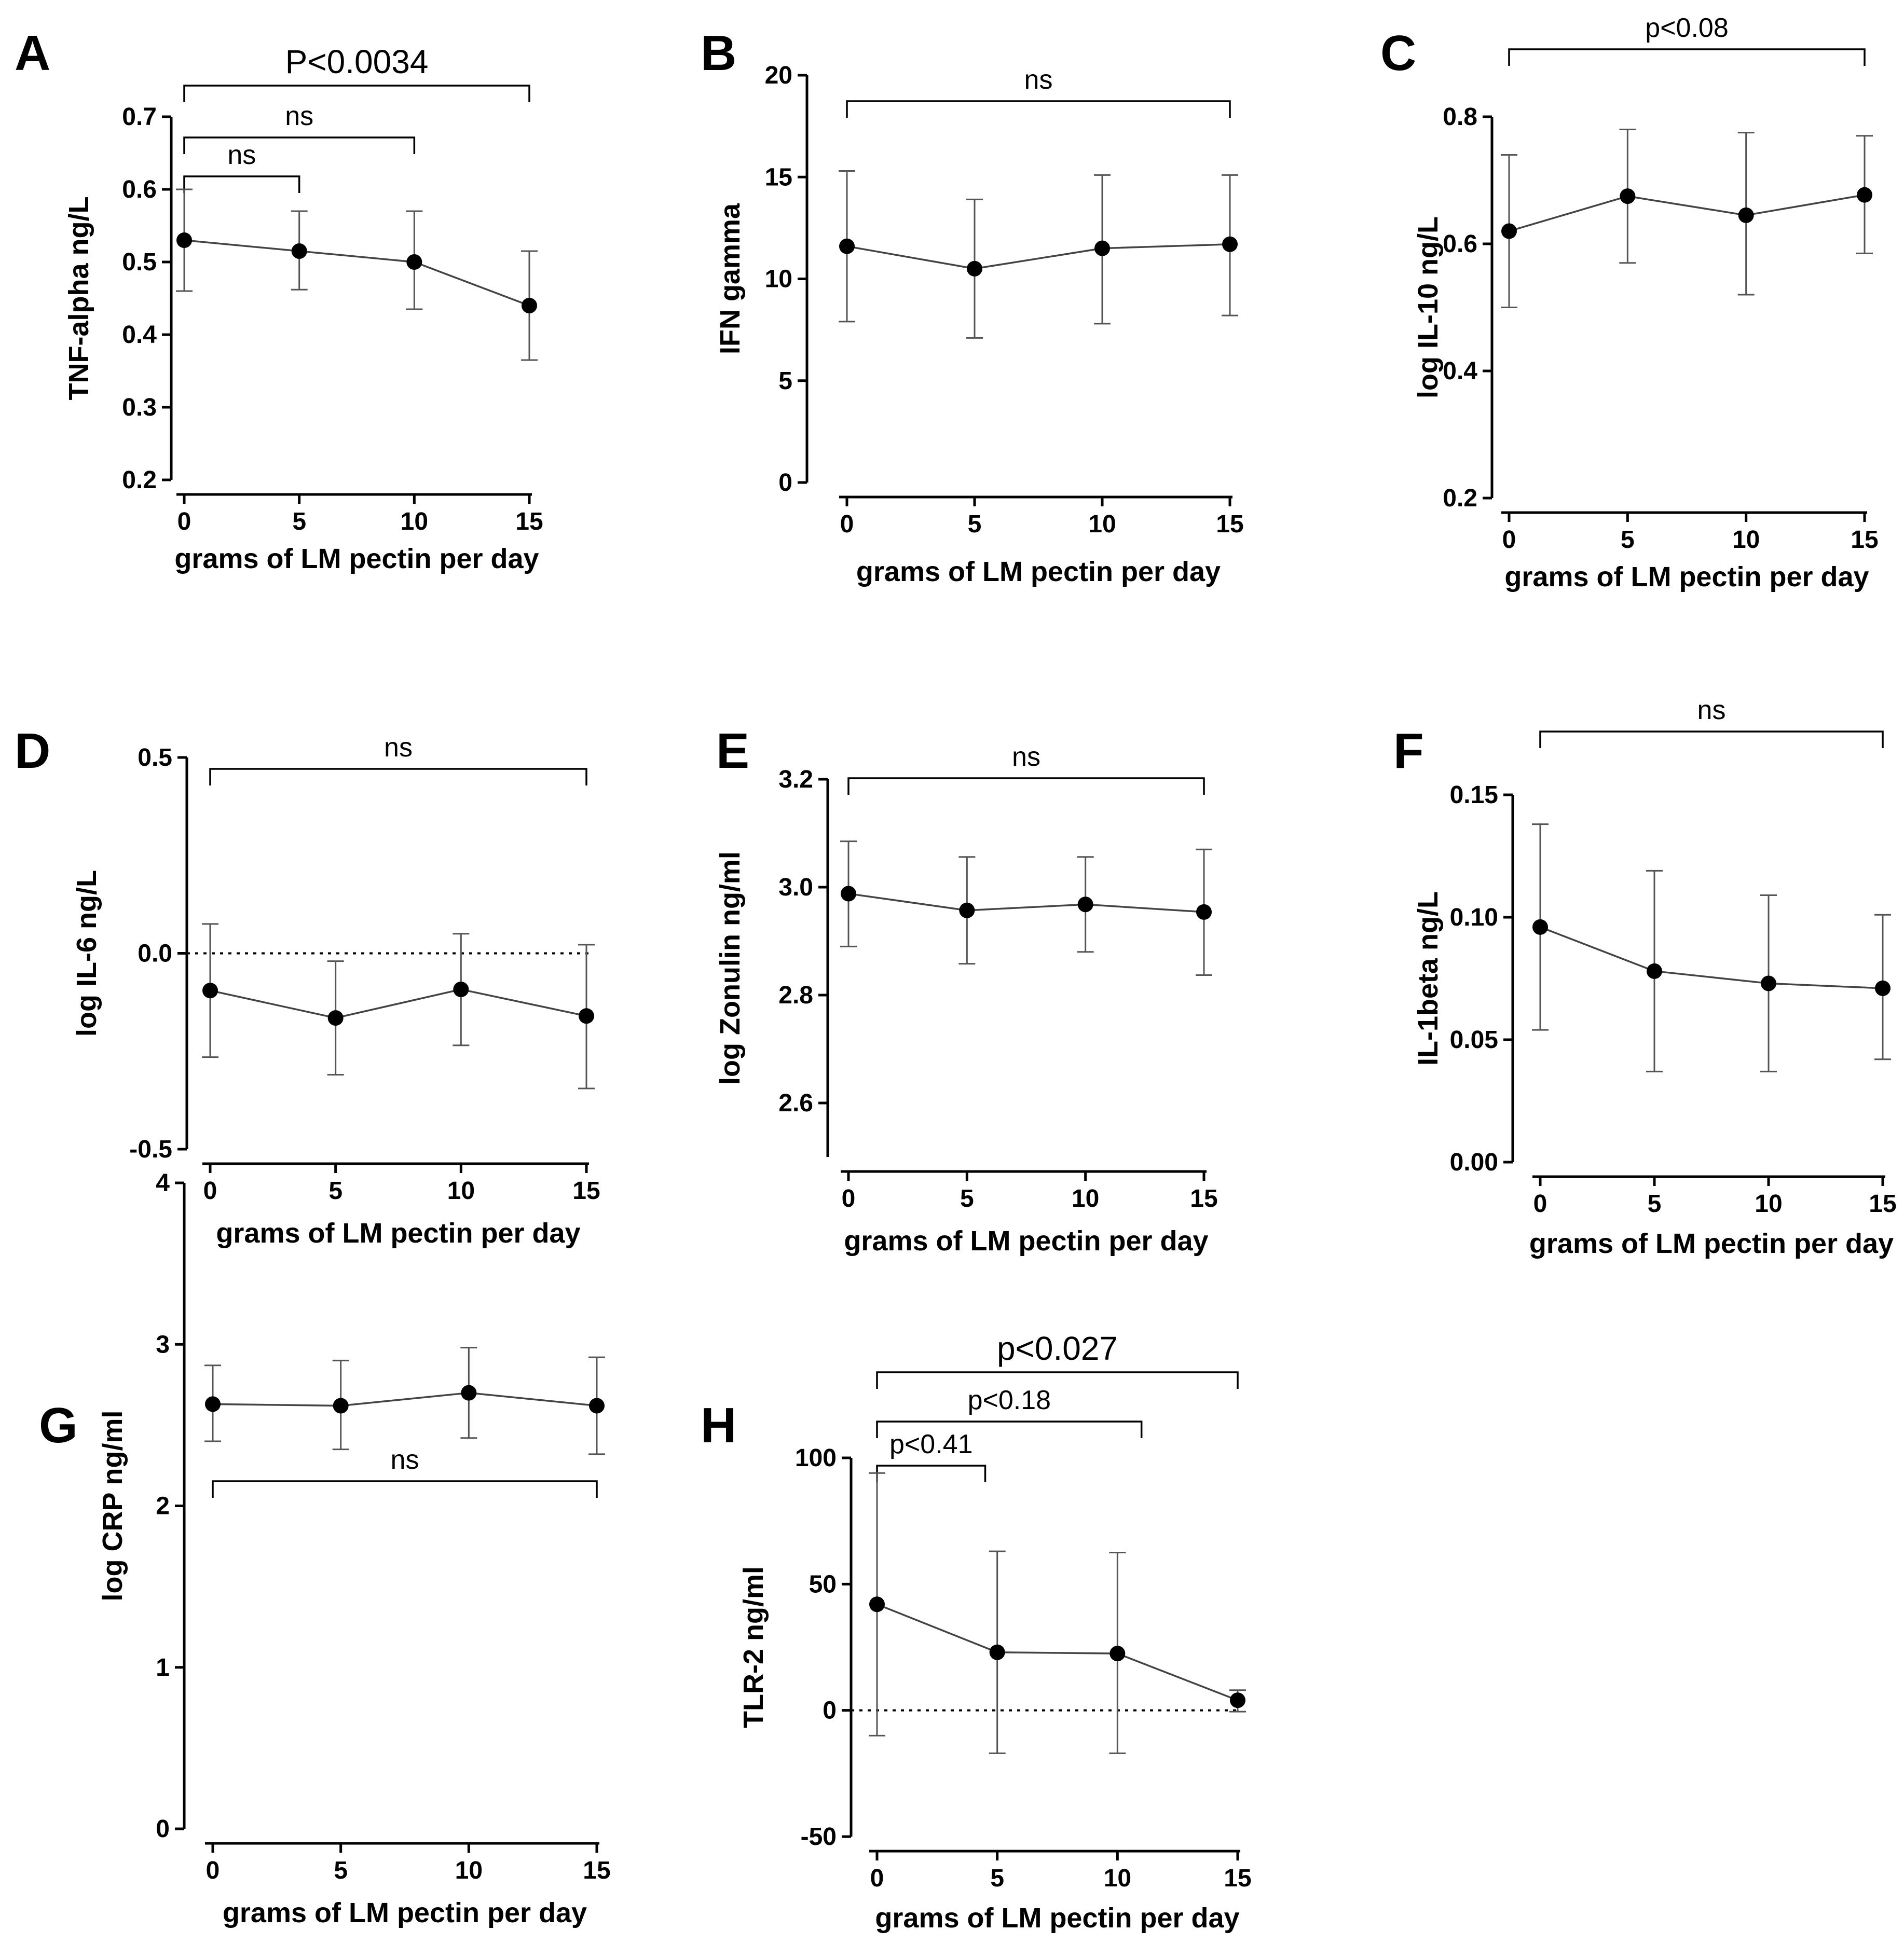 This screenshot has height=1944, width=1904. I want to click on x-tick-label-d: 15, so click(586, 1191).